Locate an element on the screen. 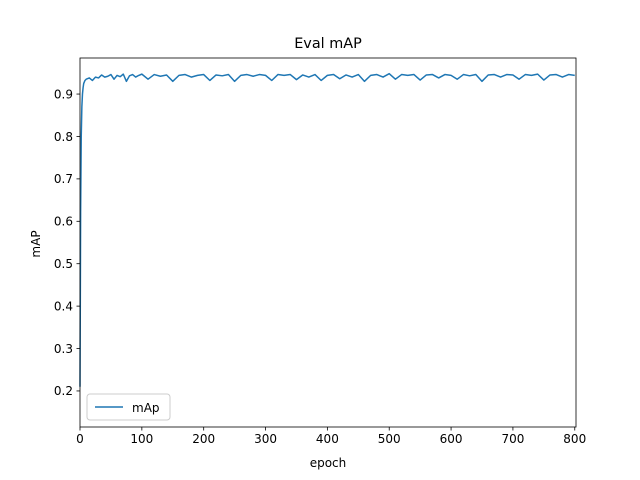 Image resolution: width=640 pixels, height=480 pixels. x-tick-label: 0 is located at coordinates (80, 439).